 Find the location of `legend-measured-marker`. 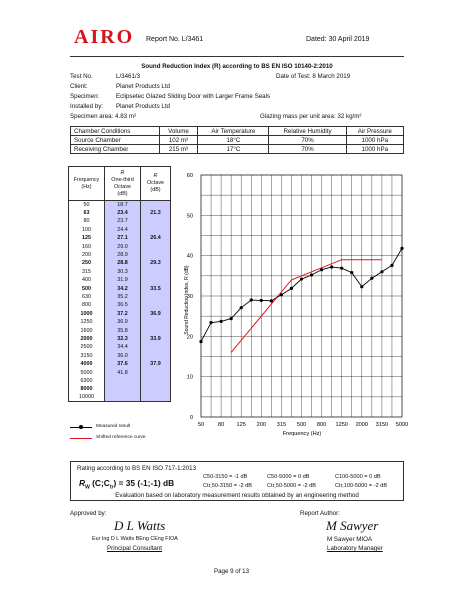

legend-measured-marker is located at coordinates (81, 427).